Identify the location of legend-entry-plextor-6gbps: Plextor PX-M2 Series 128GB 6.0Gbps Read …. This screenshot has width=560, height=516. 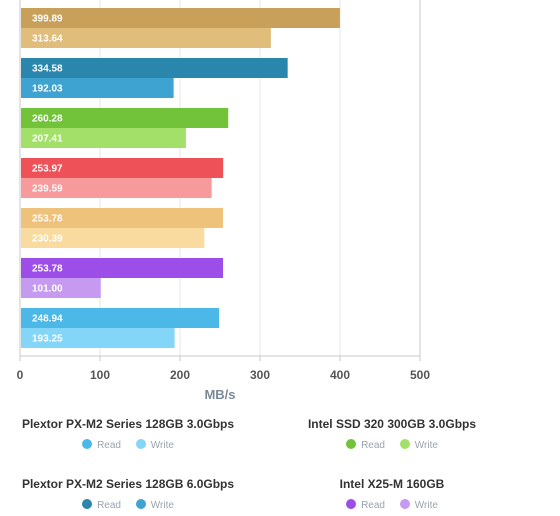
(128, 494).